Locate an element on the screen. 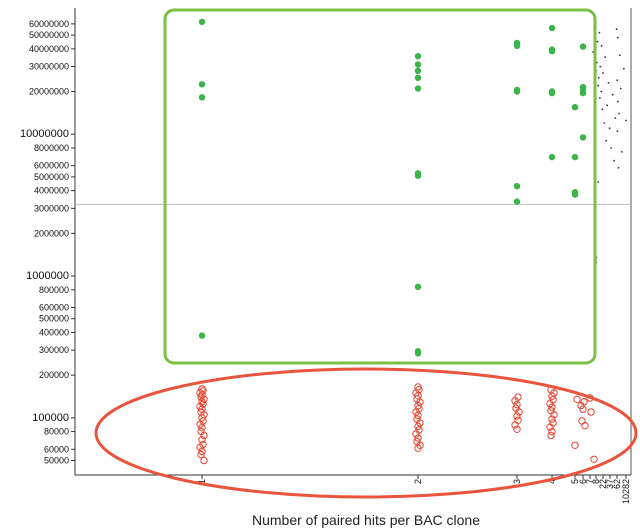 This screenshot has height=532, width=640. x-tick-label: 8 is located at coordinates (596, 481).